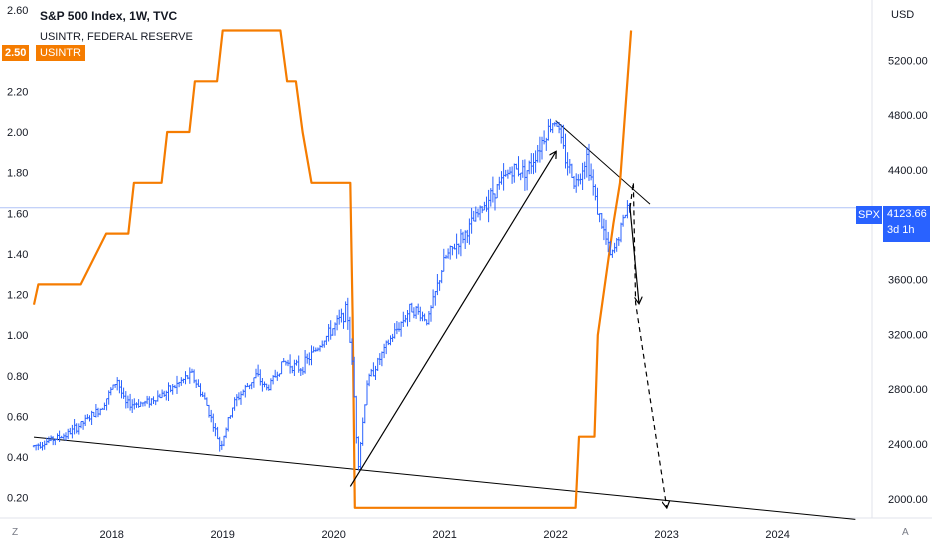  I want to click on left-axis-tick-label: 2.20, so click(17, 92).